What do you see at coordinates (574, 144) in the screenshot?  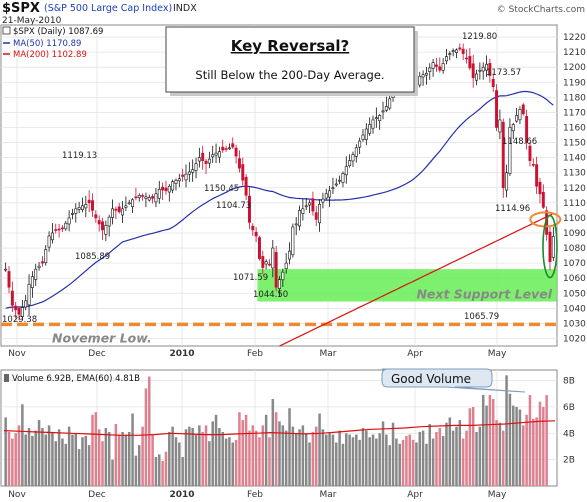 I see `price-y-tick-label: 1150` at bounding box center [574, 144].